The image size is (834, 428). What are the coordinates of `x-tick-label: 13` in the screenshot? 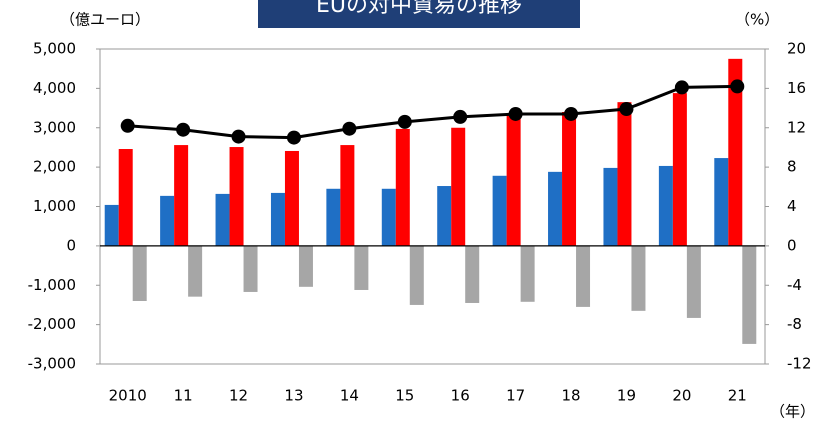 It's located at (293, 396).